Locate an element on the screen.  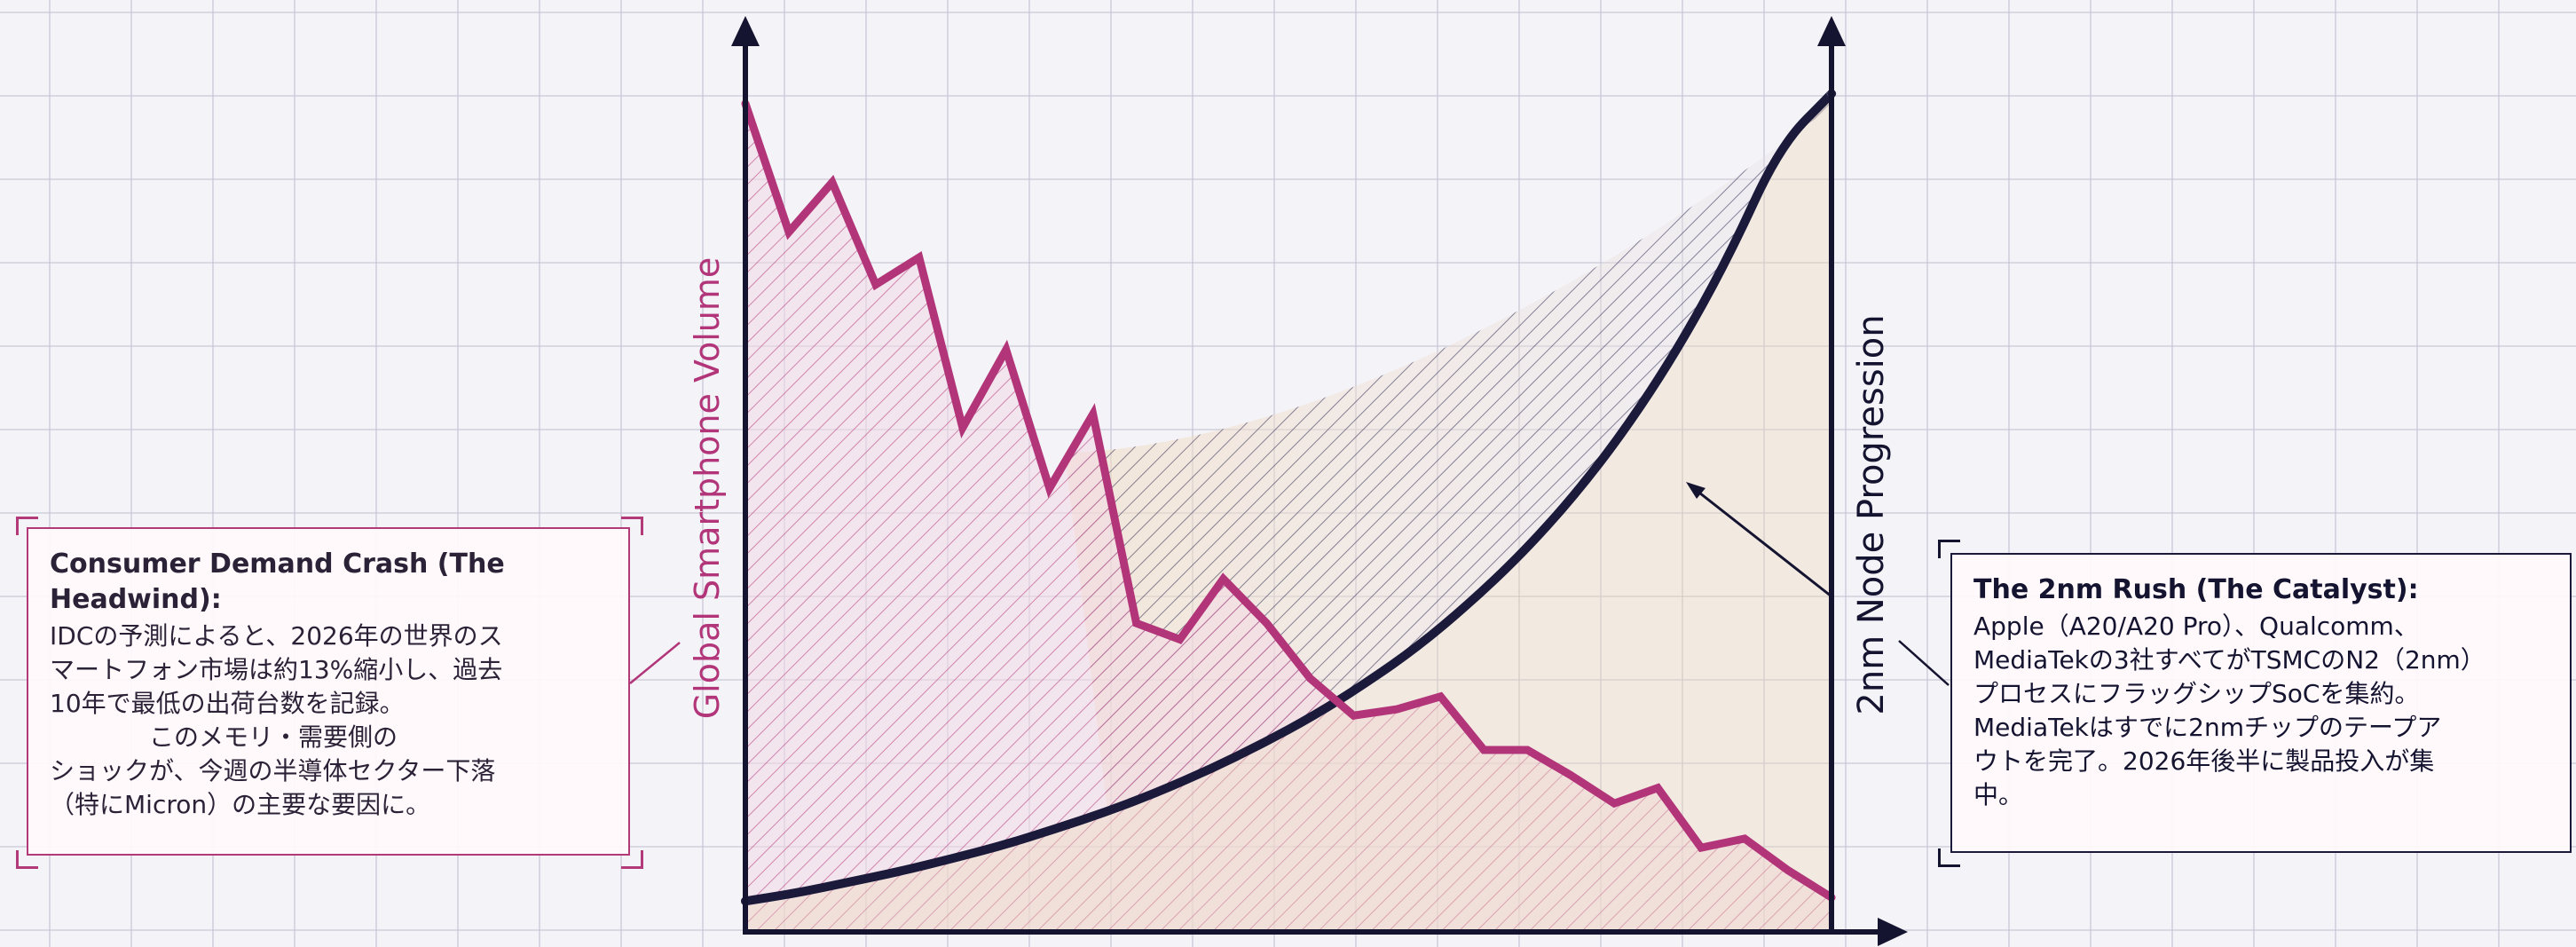
left-box-corner-tl is located at coordinates (27, 526).